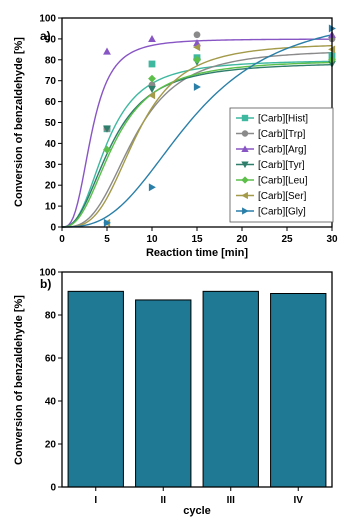  I want to click on legend-label: [Carb][Tyr], so click(281, 165).